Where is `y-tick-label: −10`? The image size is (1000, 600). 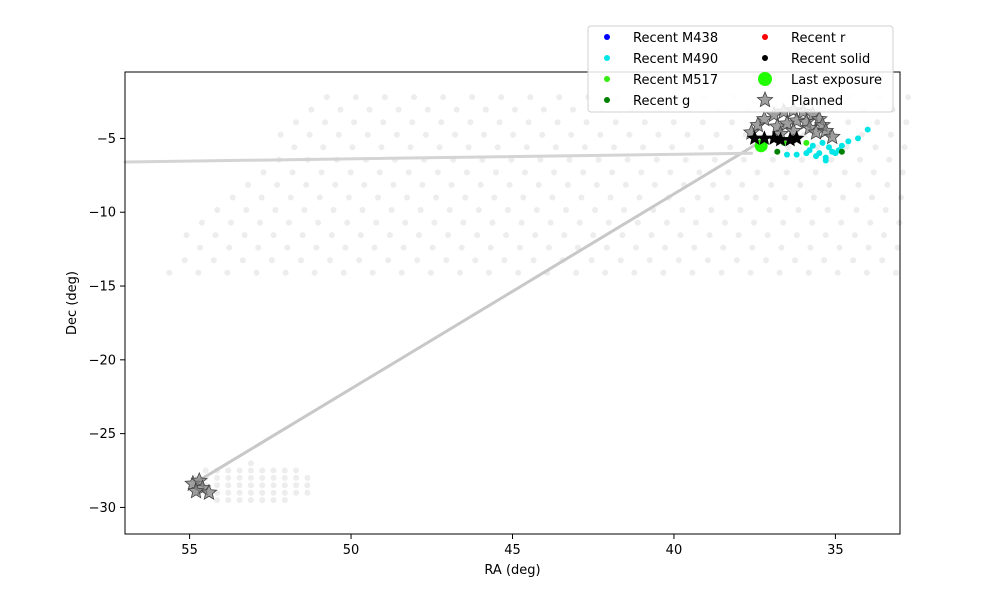
y-tick-label: −10 is located at coordinates (102, 213).